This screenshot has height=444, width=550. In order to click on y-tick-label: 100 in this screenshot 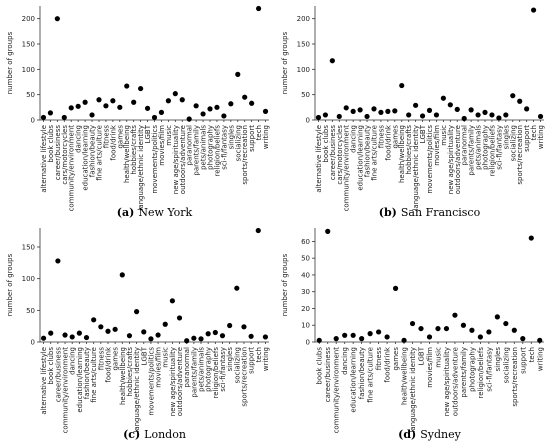, I will do `click(303, 70)`.